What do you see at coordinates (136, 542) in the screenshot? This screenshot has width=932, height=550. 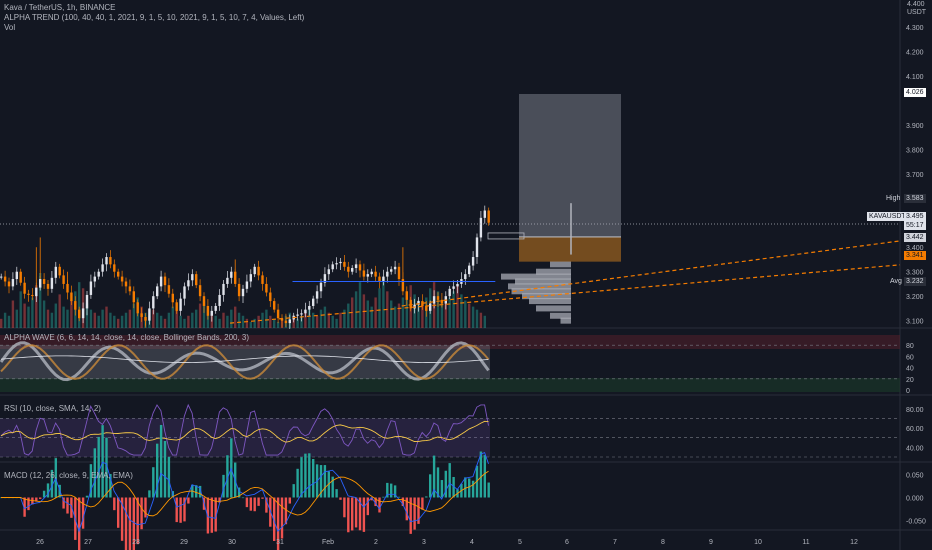 I see `time-tick-label: 28` at bounding box center [136, 542].